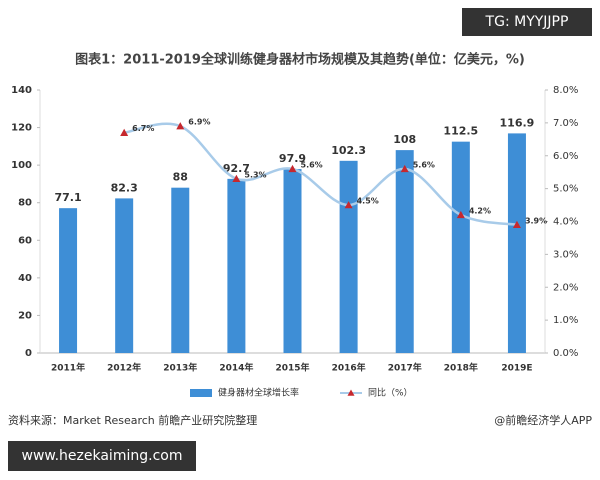 The width and height of the screenshot is (600, 480). Describe the element at coordinates (348, 150) in the screenshot. I see `bar-value-label: 102.3` at that location.